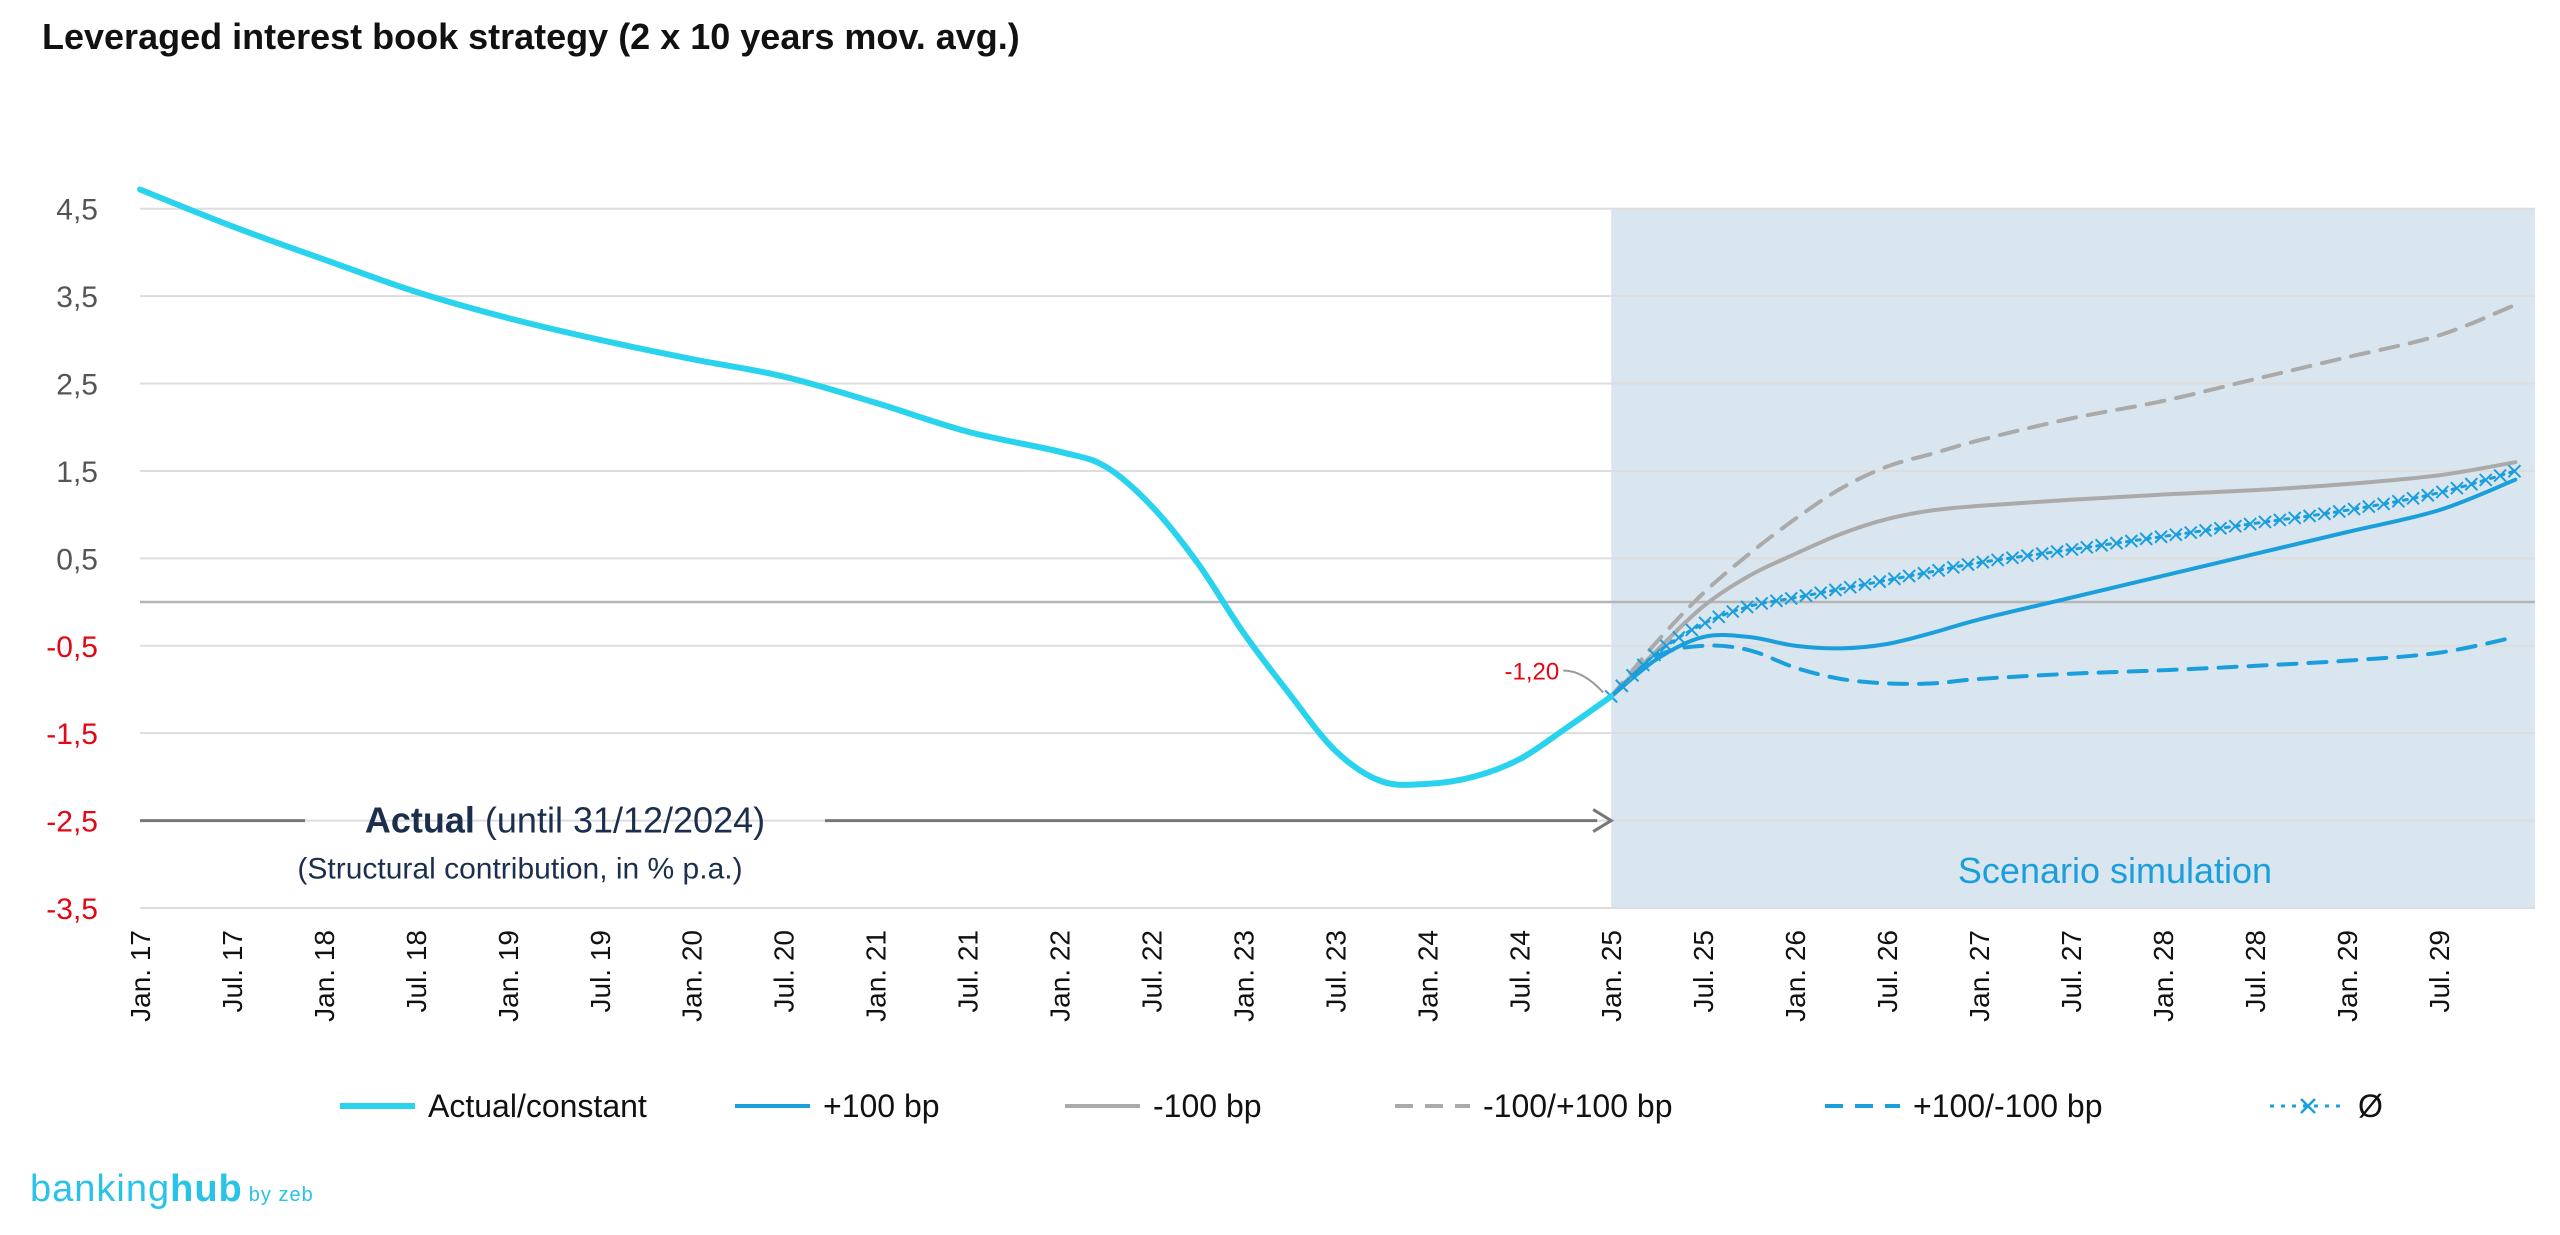 The width and height of the screenshot is (2560, 1235). Describe the element at coordinates (2255, 971) in the screenshot. I see `x-tick-label: Jul. 28` at that location.